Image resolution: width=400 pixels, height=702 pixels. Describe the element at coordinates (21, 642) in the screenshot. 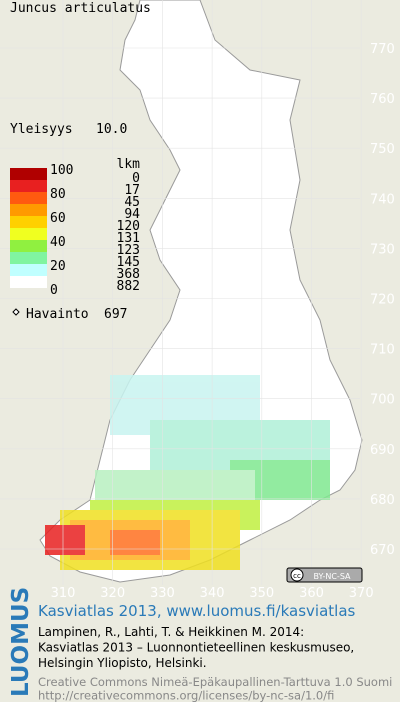

I see `brand: LUOMUS` at that location.